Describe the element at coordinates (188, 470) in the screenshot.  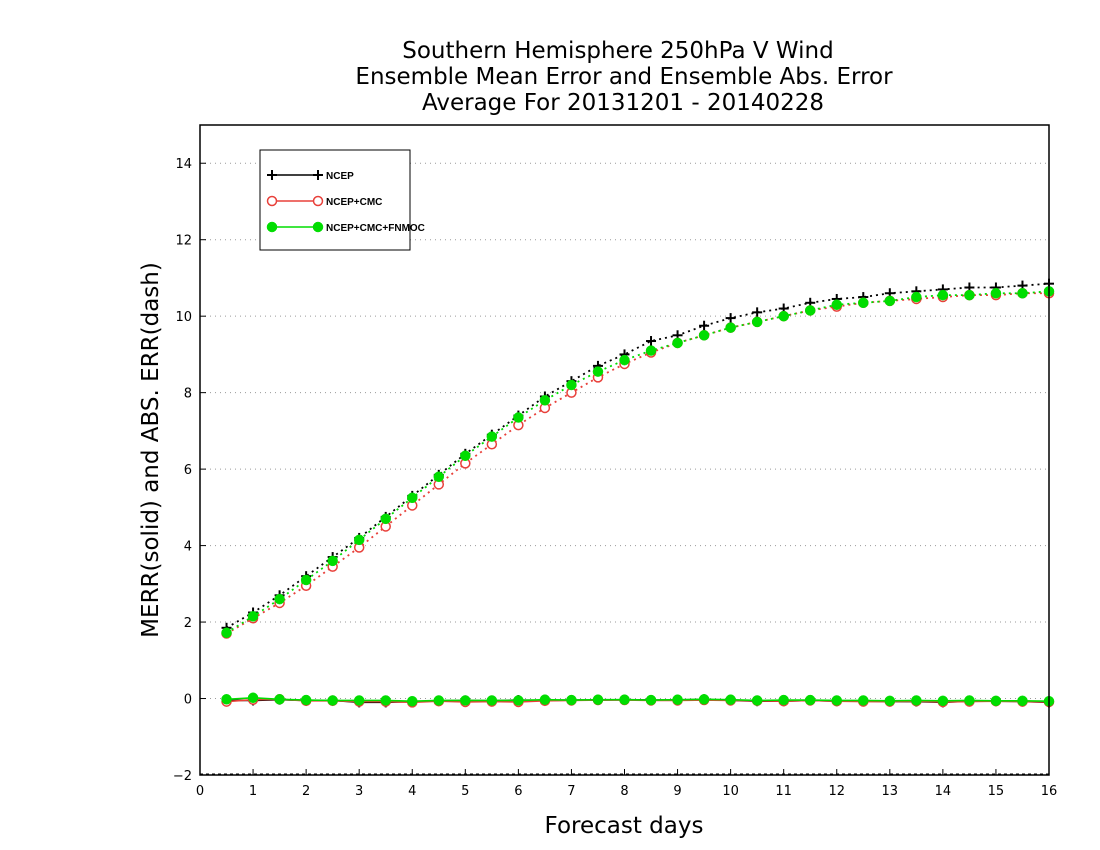
I see `y-tick-label: 6` at that location.